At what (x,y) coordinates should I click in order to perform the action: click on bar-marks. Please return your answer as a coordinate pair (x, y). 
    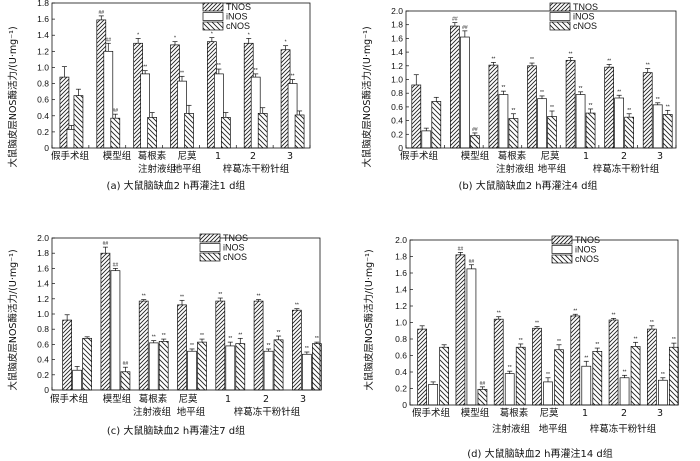
    Looking at the image, I should click on (192, 321).